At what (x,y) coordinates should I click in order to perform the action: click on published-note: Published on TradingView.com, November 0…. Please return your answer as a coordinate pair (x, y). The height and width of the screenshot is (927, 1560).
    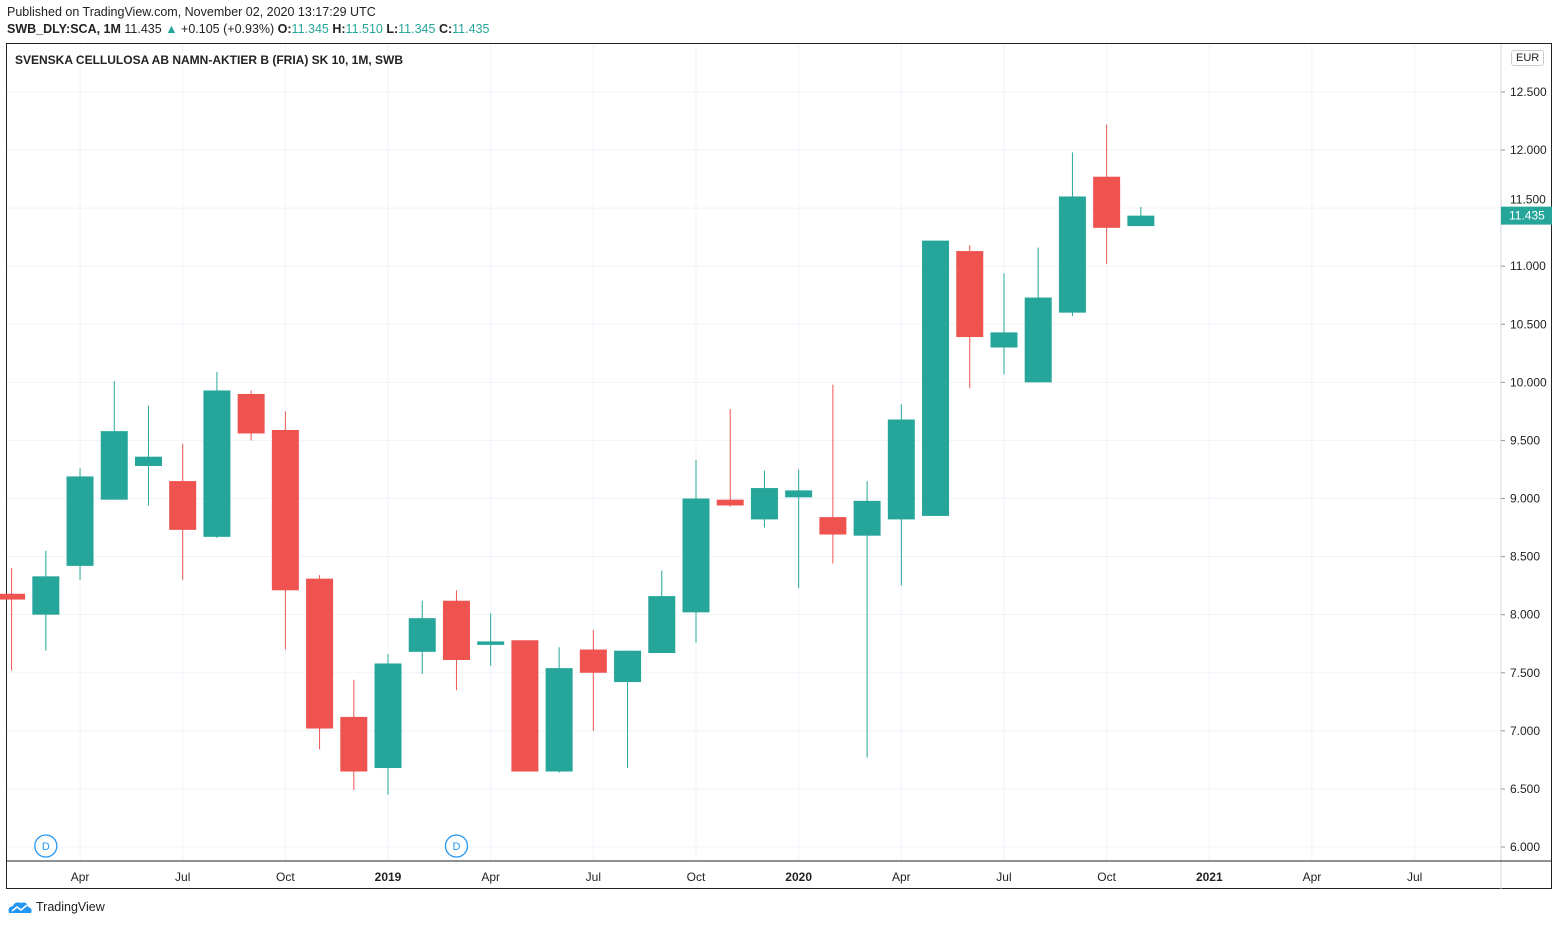
    Looking at the image, I should click on (191, 12).